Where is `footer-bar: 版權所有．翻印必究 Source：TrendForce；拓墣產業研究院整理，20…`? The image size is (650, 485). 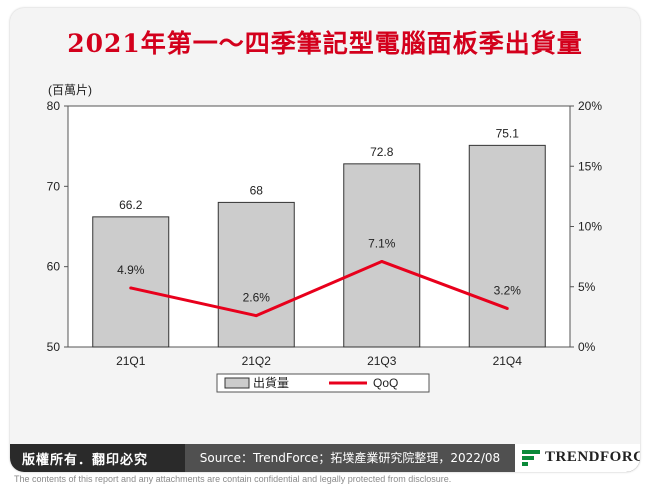 footer-bar: 版權所有．翻印必究 Source：TrendForce；拓墣產業研究院整理，20… is located at coordinates (325, 458).